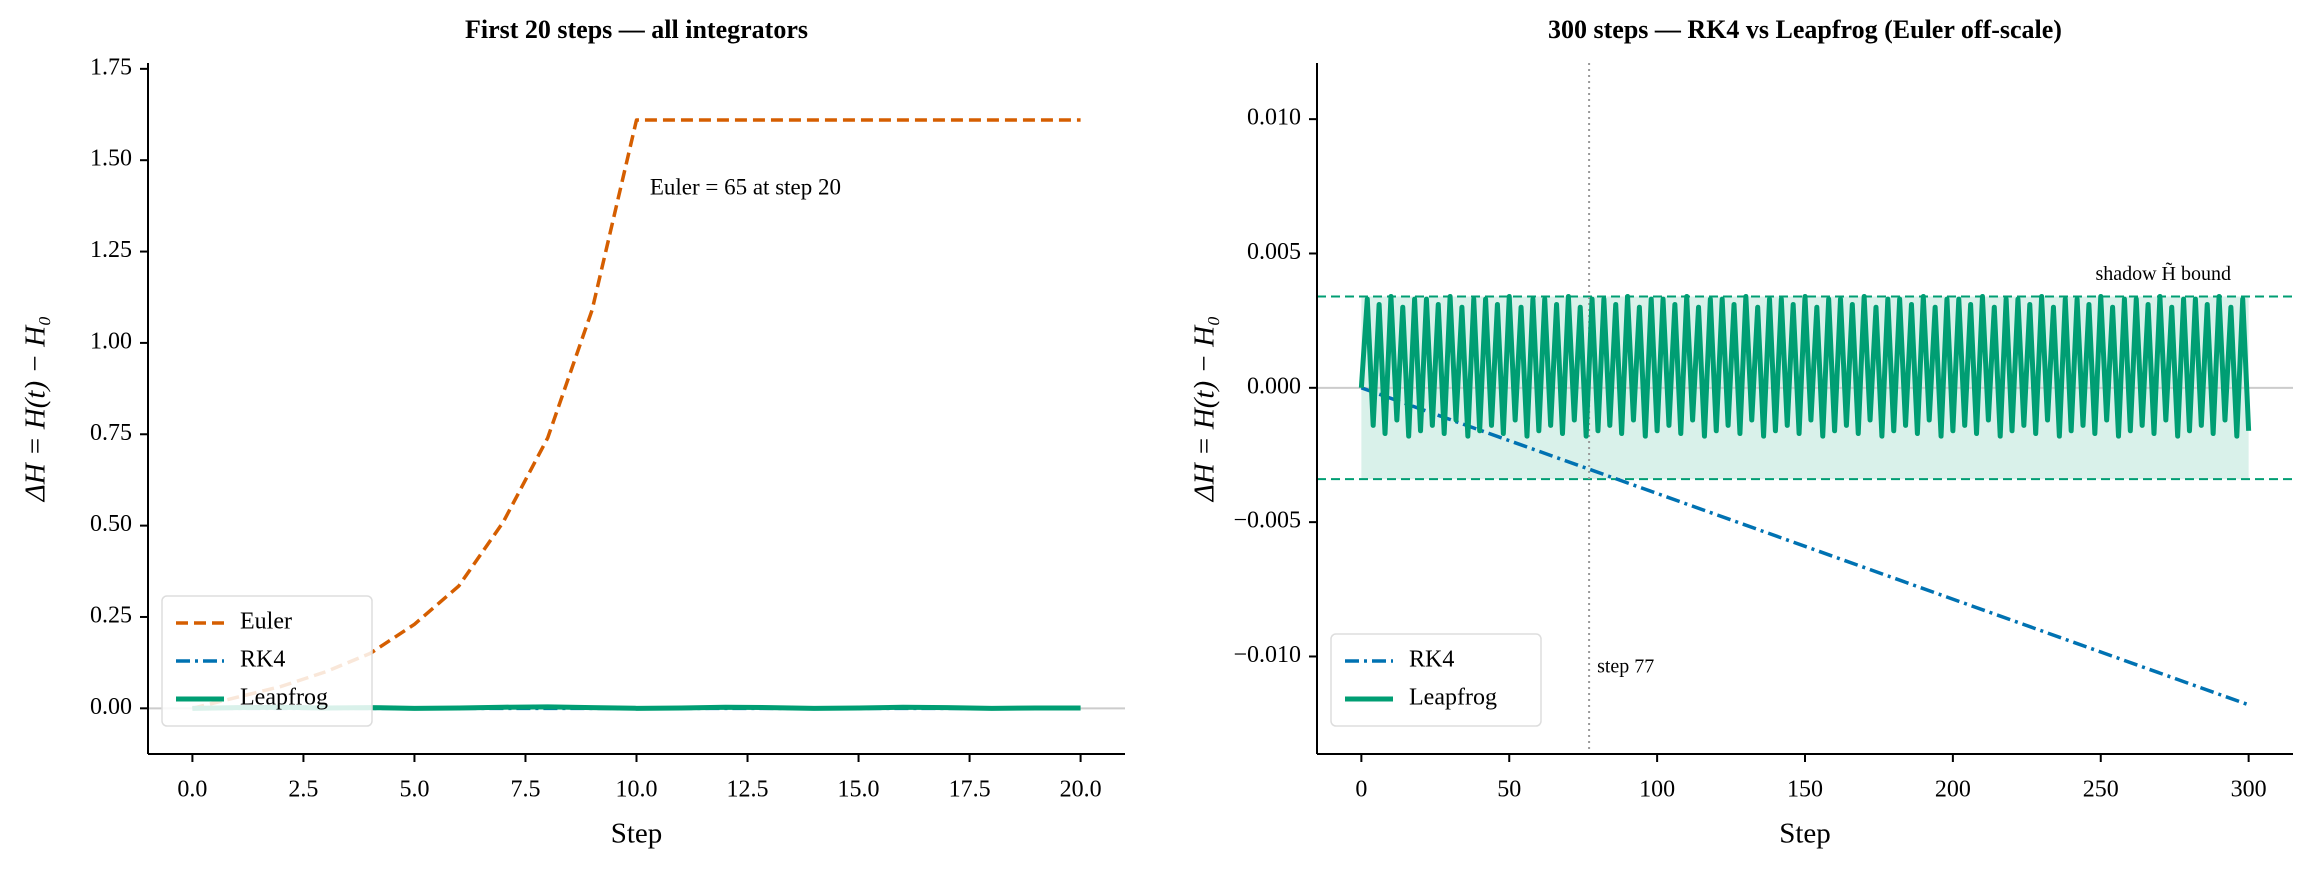  Describe the element at coordinates (303, 790) in the screenshot. I see `x-tick-label: 2.5` at that location.